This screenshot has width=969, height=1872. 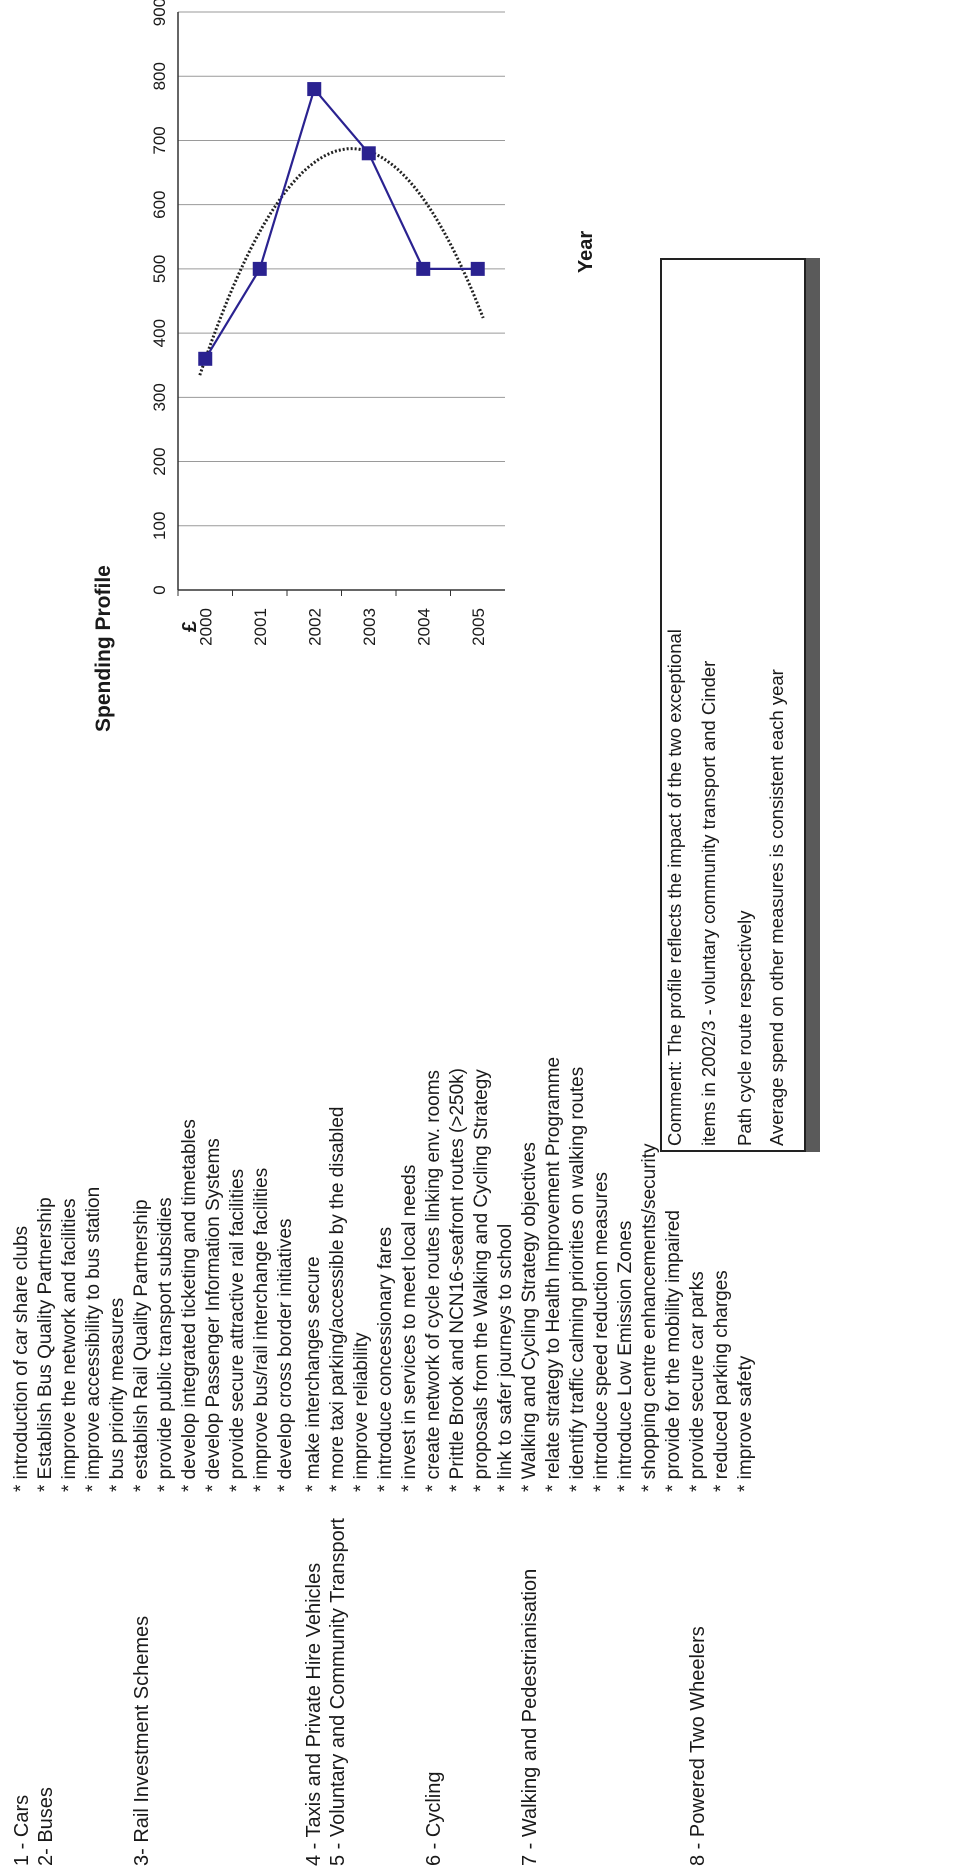 I want to click on y-tick-label: 700, so click(x=159, y=140).